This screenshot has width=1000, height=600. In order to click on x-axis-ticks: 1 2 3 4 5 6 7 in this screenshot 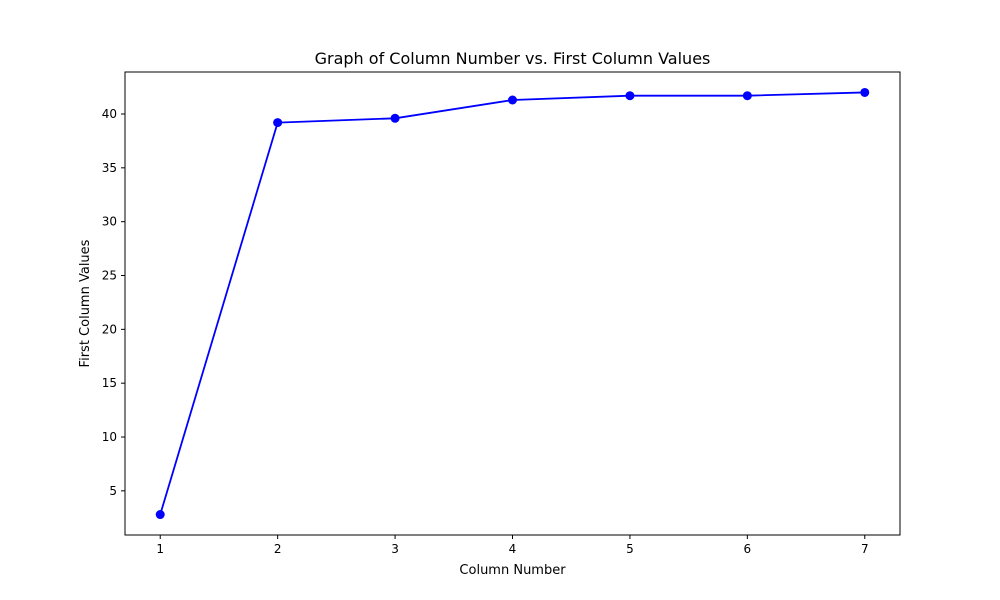, I will do `click(512, 545)`.